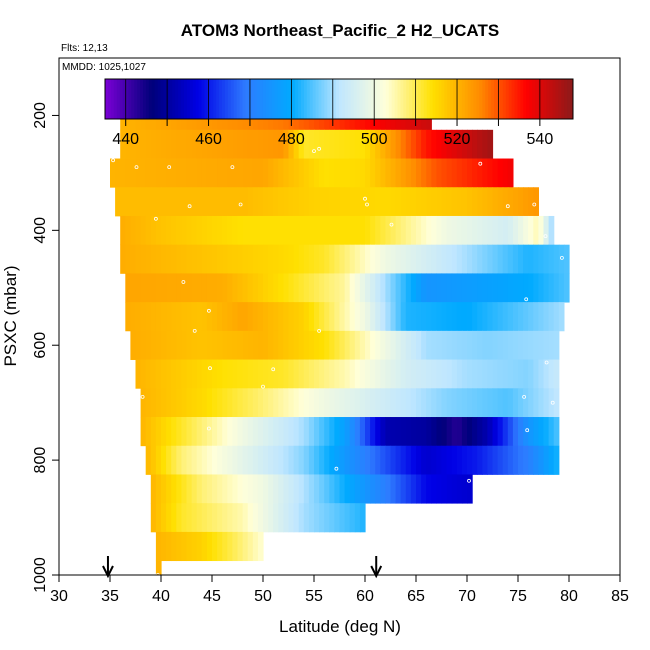 The image size is (650, 650). What do you see at coordinates (416, 596) in the screenshot?
I see `x-tick-label: 65` at bounding box center [416, 596].